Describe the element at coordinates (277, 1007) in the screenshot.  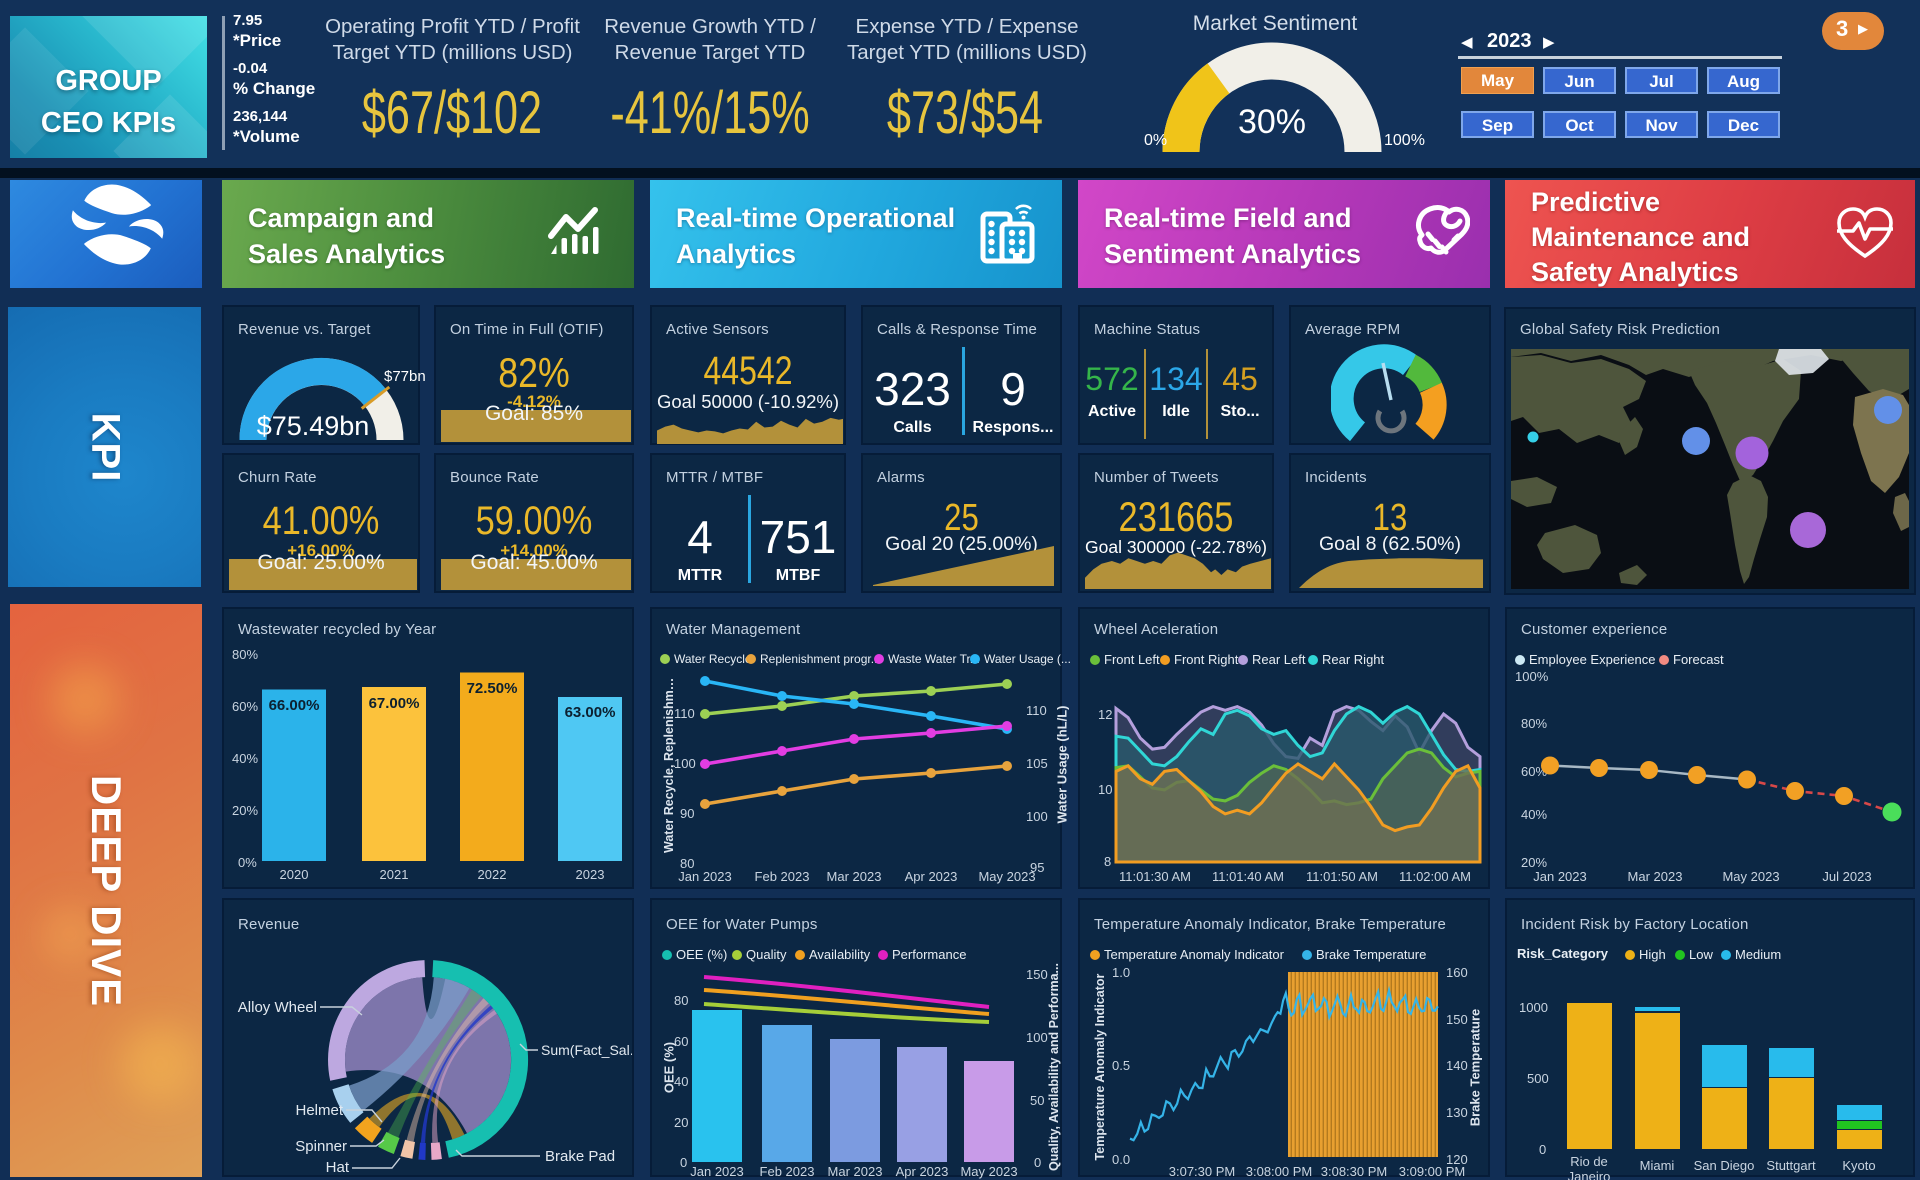
I see `svg-text: Alloy Wheel` at that location.